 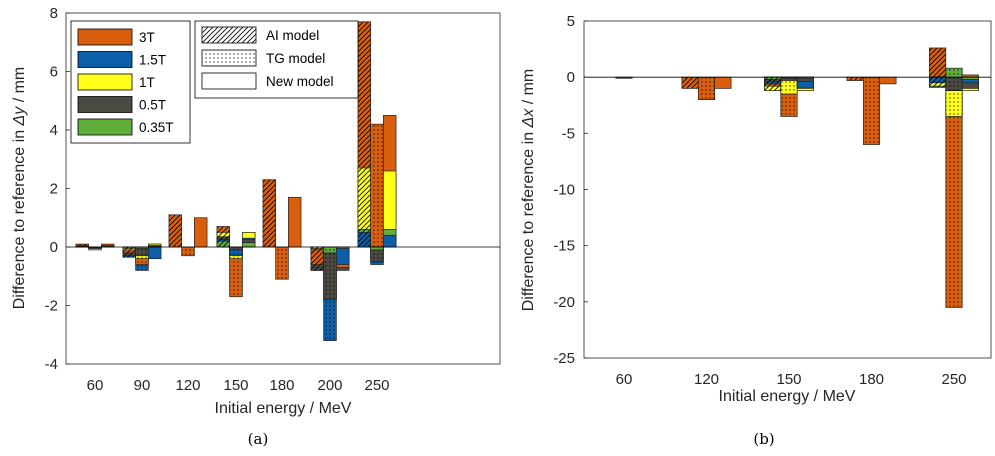 I want to click on y-tick-label: 2, so click(x=54, y=189).